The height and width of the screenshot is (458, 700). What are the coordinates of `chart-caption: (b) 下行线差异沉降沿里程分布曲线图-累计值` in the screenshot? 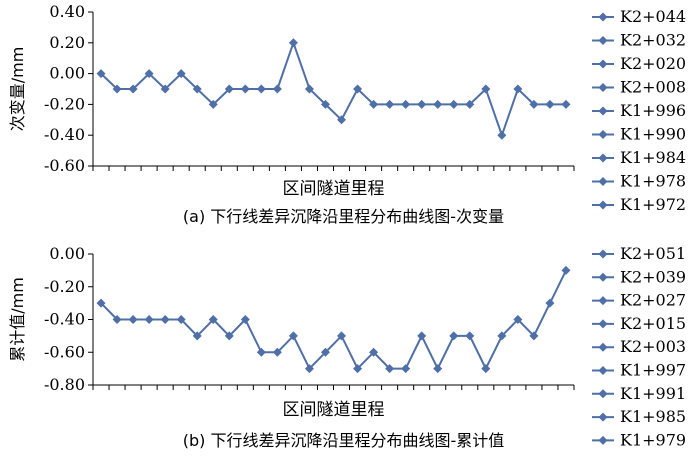 It's located at (344, 440).